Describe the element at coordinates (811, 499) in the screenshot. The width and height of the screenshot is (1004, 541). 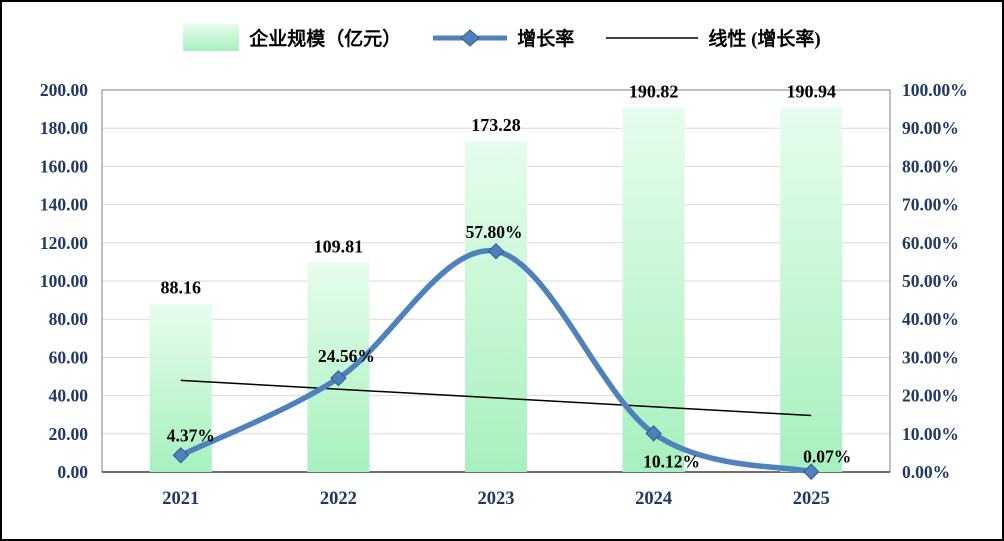
I see `x-axis-label: 2025` at that location.